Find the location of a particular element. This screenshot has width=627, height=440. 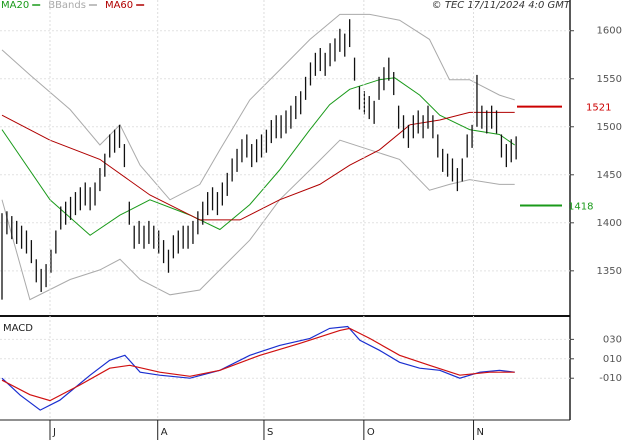

y-tick-label: 030 is located at coordinates (612, 339).